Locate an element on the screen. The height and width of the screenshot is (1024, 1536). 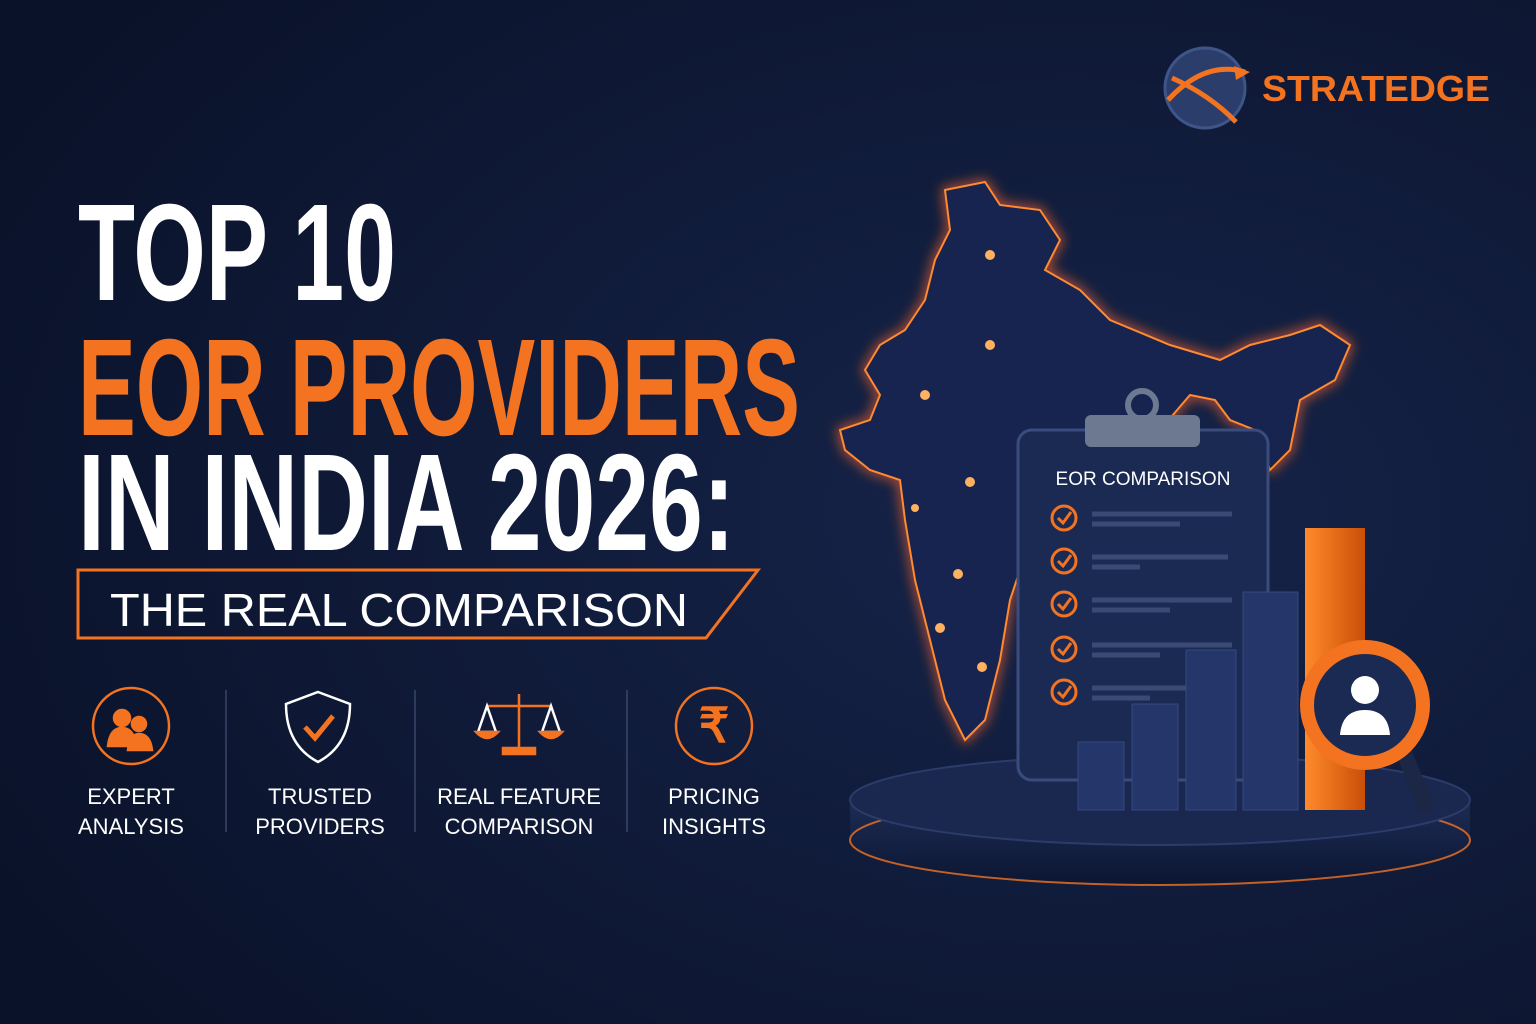
clipboard-title: EOR COMPARISON is located at coordinates (1143, 479).